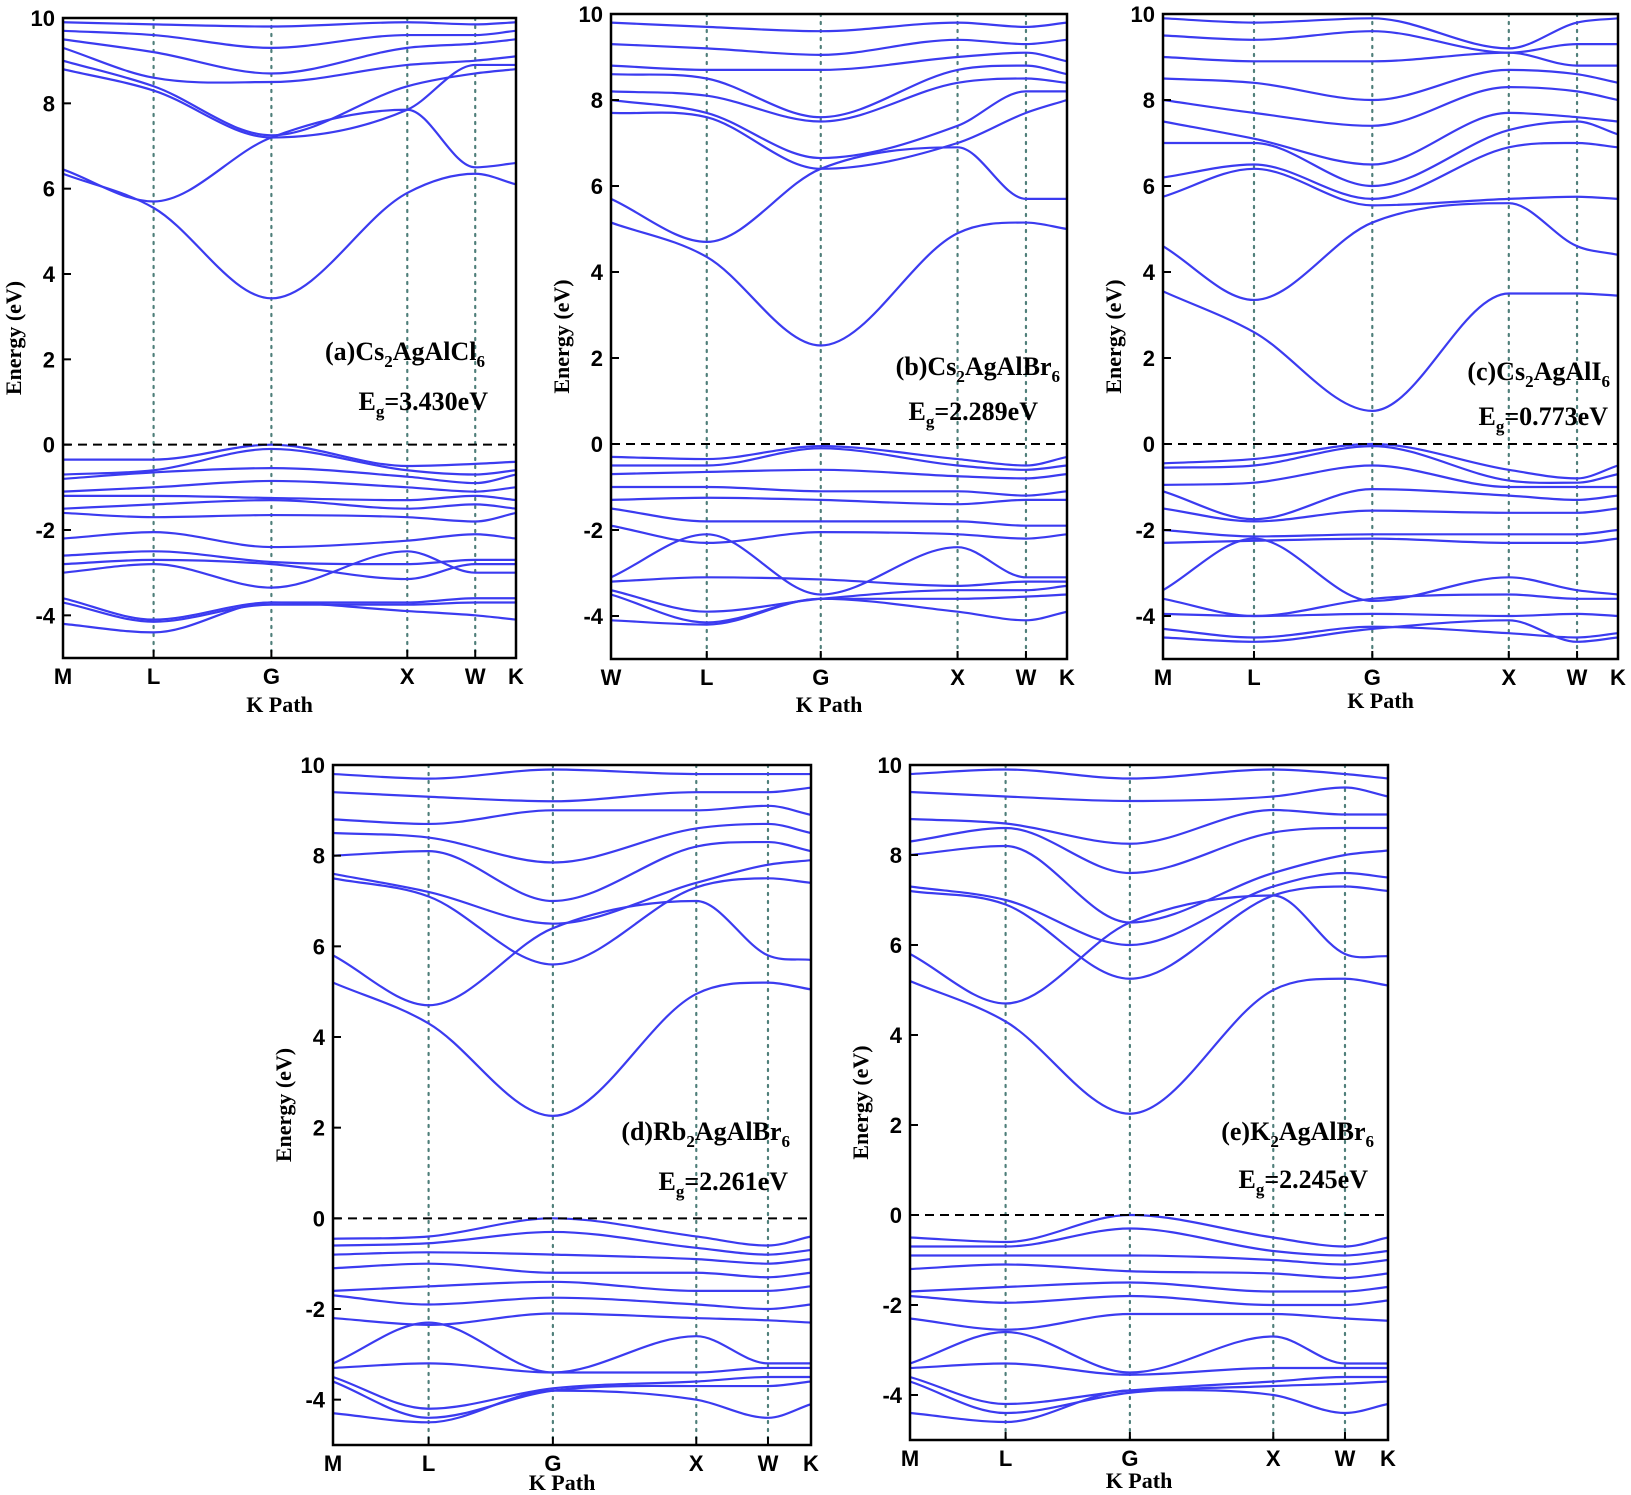 The height and width of the screenshot is (1495, 1631). I want to click on x-tick-label: M, so click(333, 1463).